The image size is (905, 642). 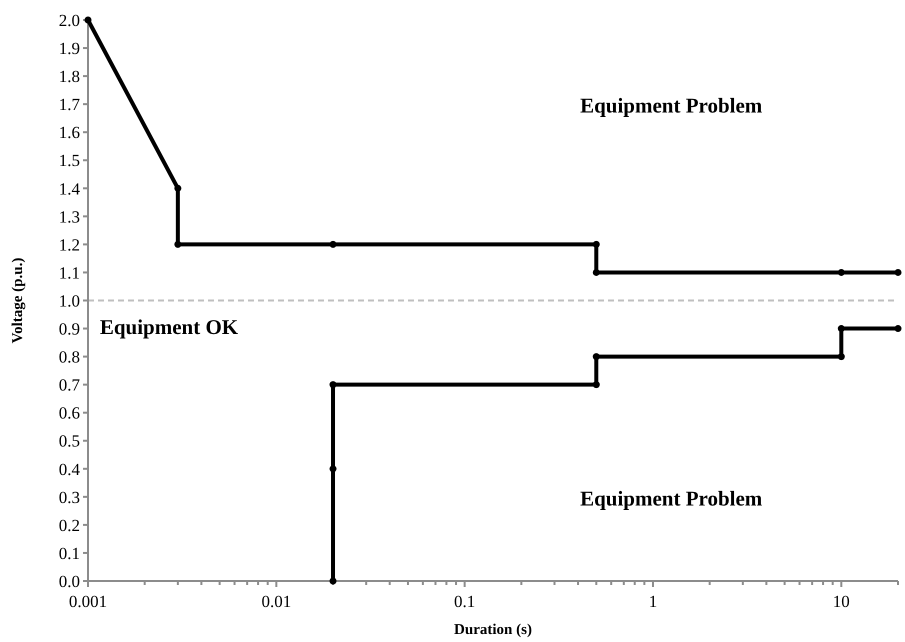 What do you see at coordinates (465, 601) in the screenshot?
I see `x-tick-label: 0.1` at bounding box center [465, 601].